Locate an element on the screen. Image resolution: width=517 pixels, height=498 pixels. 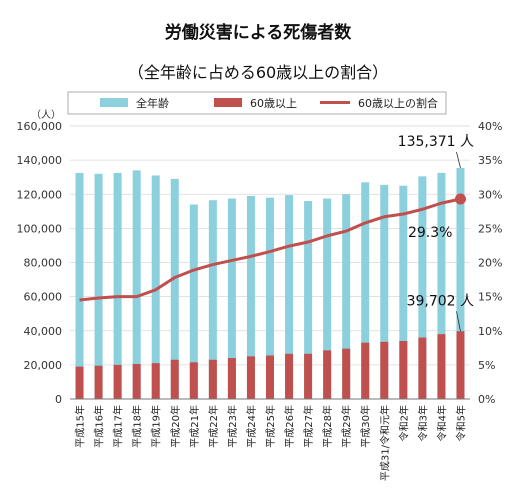
legend-box is located at coordinates (257, 103).